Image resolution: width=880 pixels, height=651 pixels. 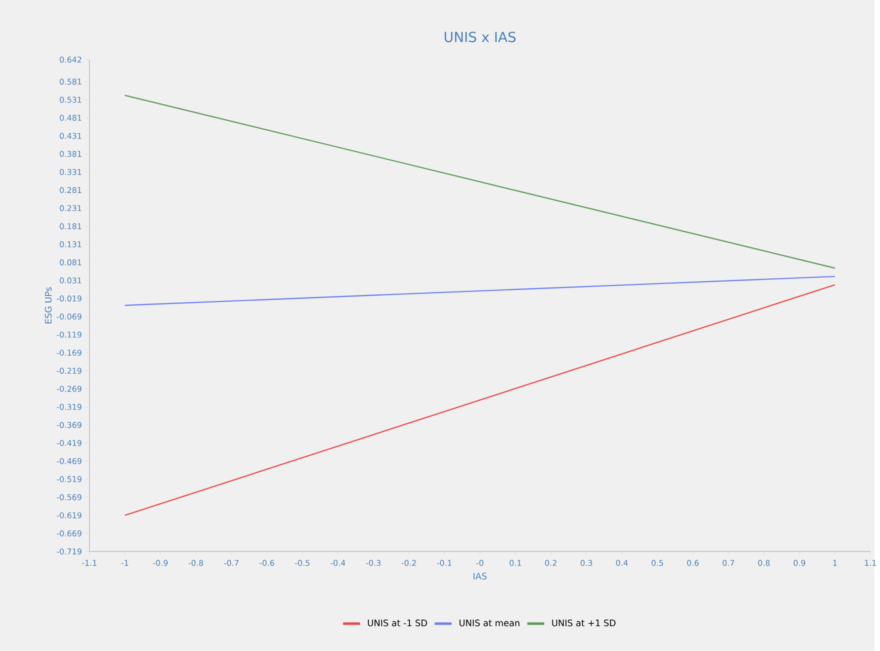 I want to click on legend-label: UNIS at -1 SD, so click(x=397, y=623).